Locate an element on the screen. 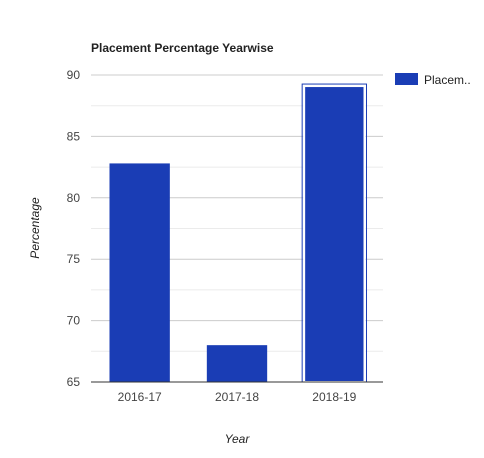 The width and height of the screenshot is (484, 458). x-tick-label: 2017-18 is located at coordinates (237, 397).